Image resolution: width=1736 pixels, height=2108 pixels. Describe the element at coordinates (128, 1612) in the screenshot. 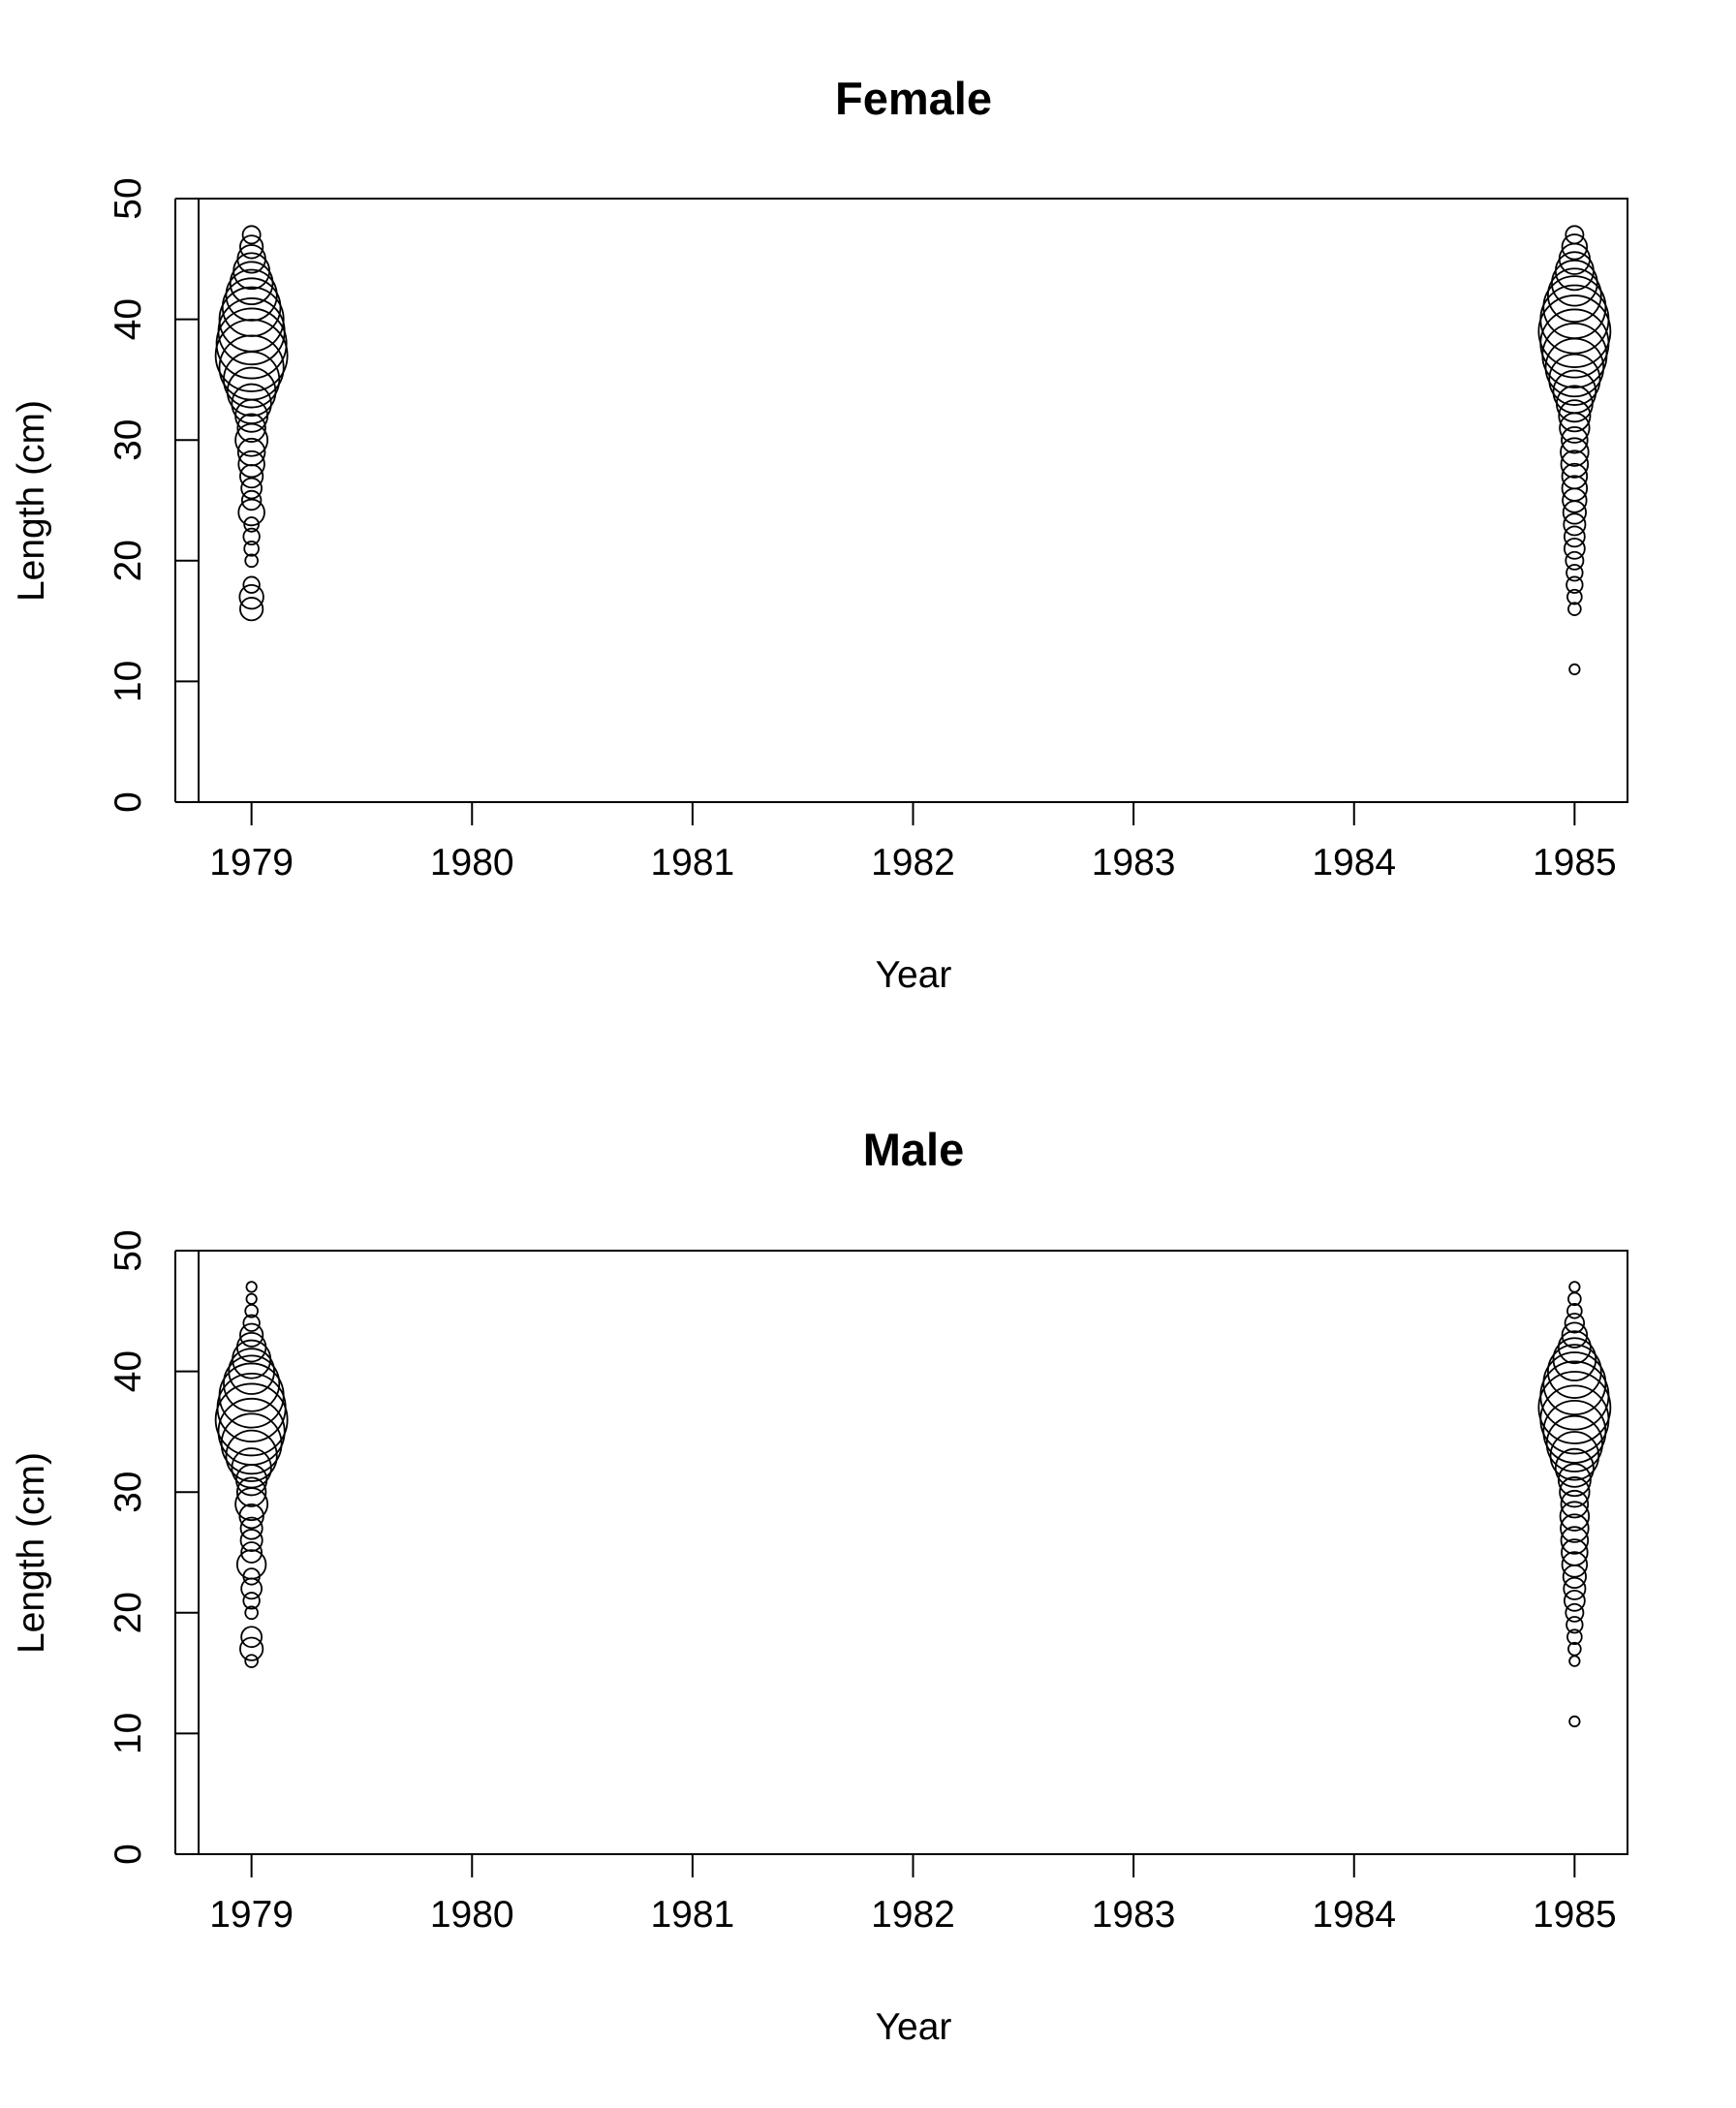

I see `y-tick-label: 20` at that location.